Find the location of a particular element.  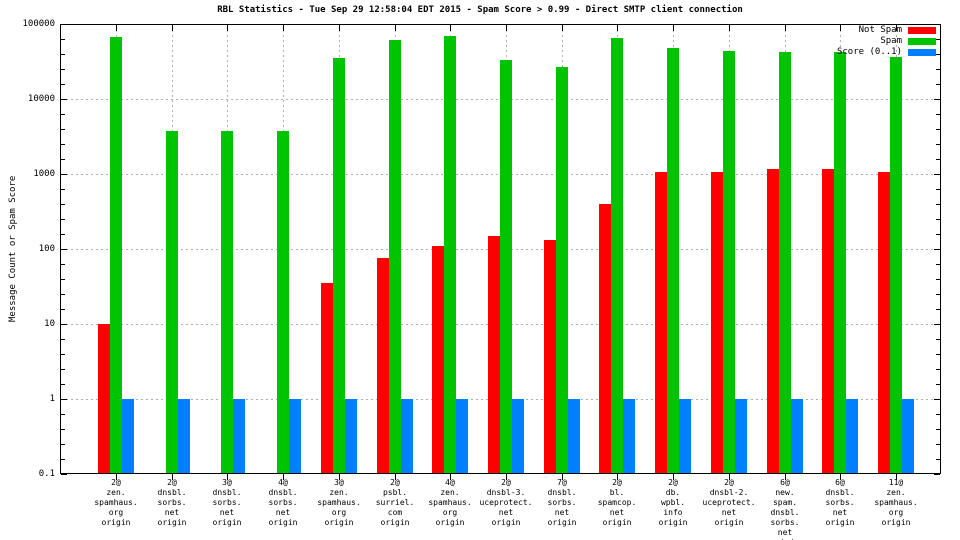

x-tick-label-line: db. is located at coordinates (673, 492).